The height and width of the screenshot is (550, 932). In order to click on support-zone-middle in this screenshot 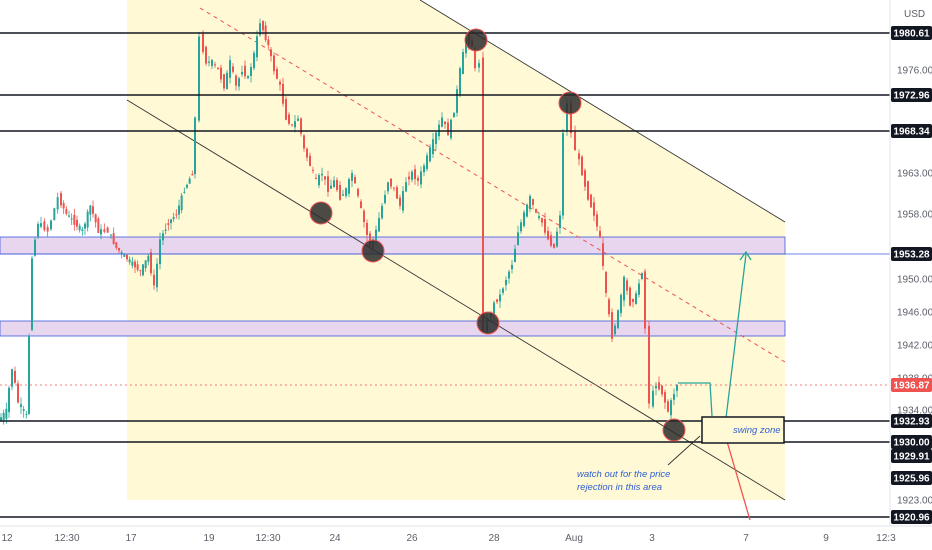, I will do `click(393, 328)`.